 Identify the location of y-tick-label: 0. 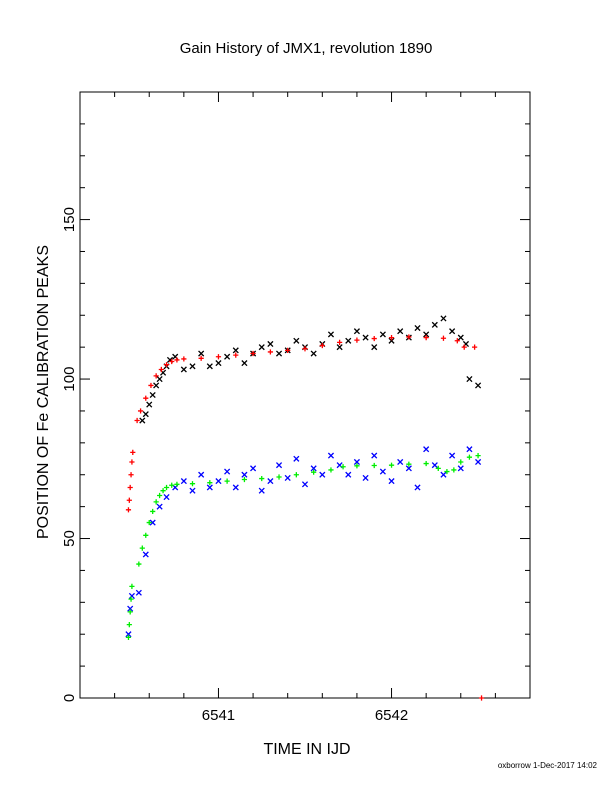
(69, 698).